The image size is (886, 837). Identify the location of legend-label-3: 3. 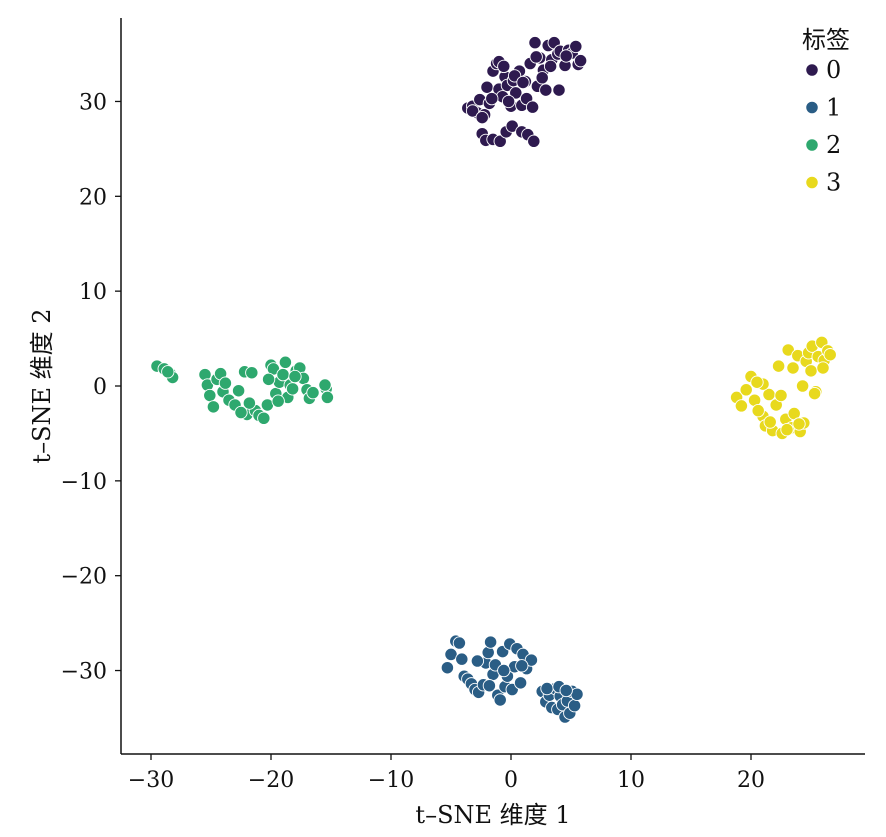
(833, 183).